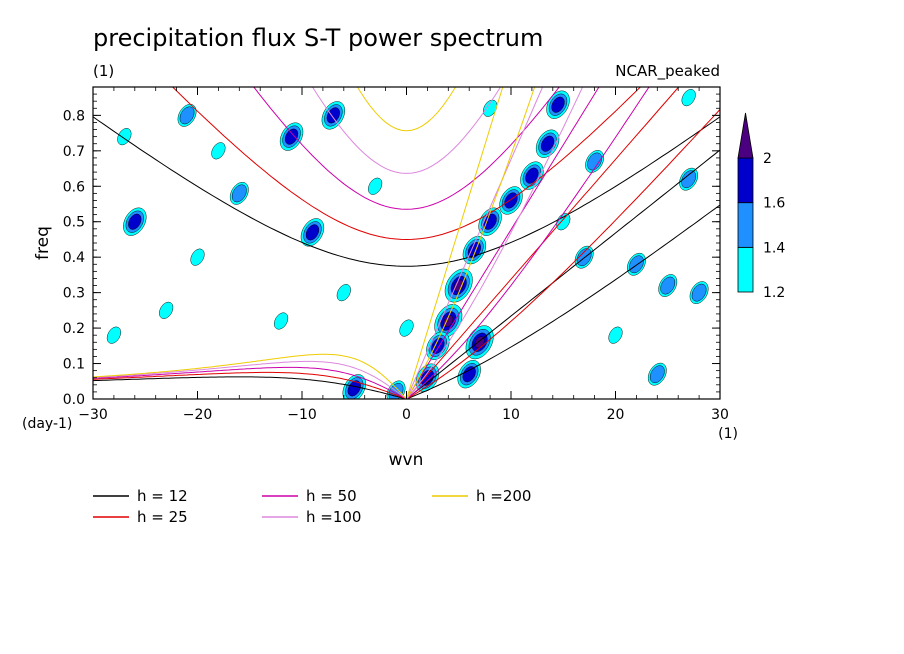 The height and width of the screenshot is (654, 904). What do you see at coordinates (74, 116) in the screenshot?
I see `y-tick-label: 0.8` at bounding box center [74, 116].